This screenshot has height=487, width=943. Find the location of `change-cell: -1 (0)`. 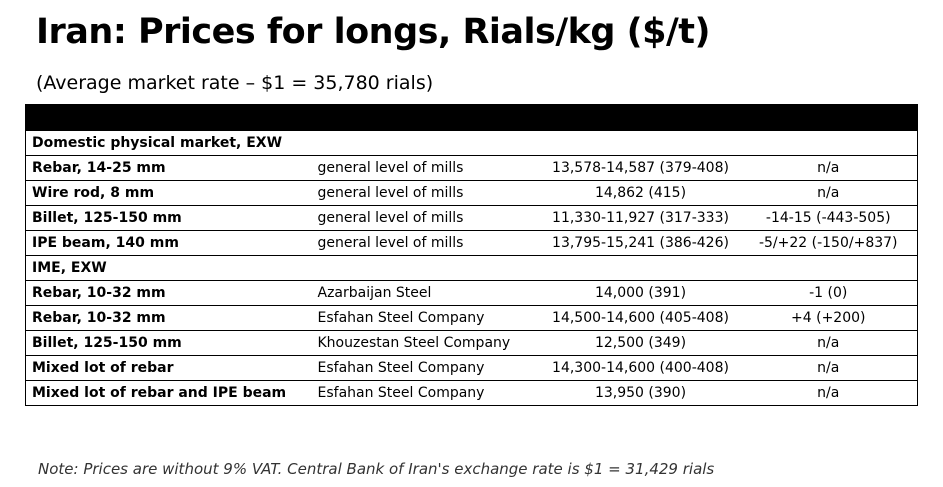

change-cell: -1 (0) is located at coordinates (828, 293).